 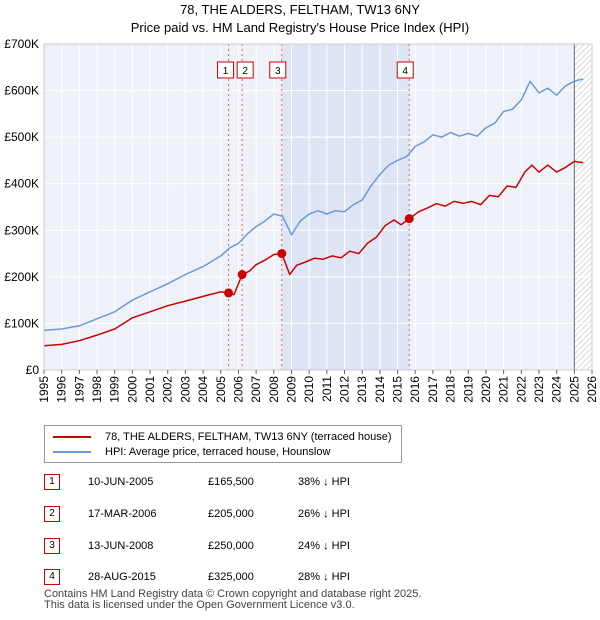 I want to click on sale-label-text: 3, so click(x=278, y=71).